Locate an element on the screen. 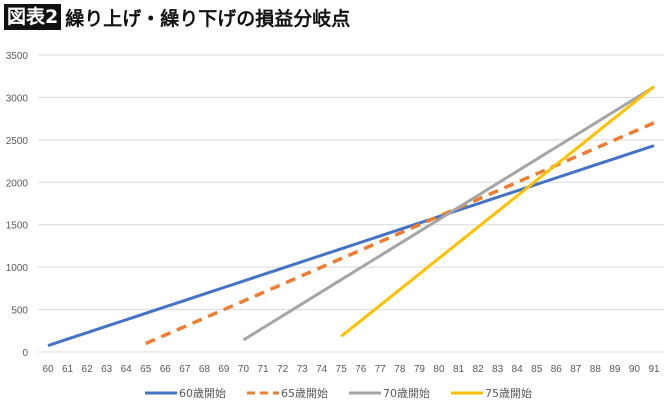  x-tick-label: 65 is located at coordinates (146, 369).